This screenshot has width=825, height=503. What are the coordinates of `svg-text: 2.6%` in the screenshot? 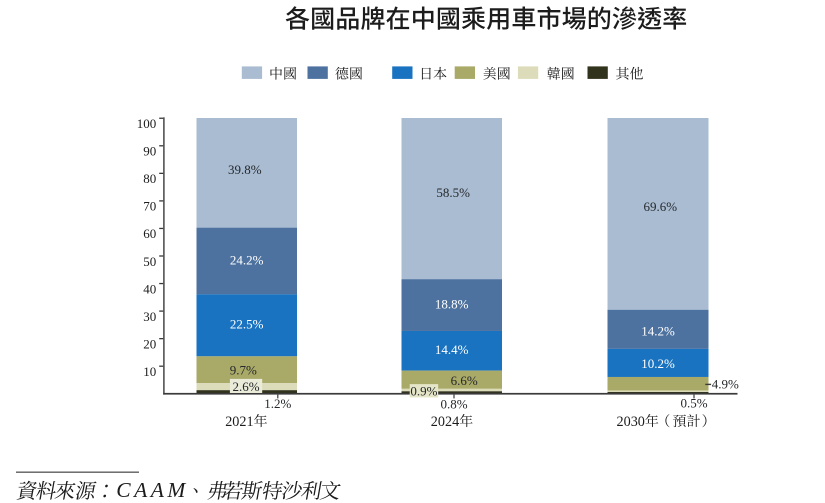 It's located at (245, 386).